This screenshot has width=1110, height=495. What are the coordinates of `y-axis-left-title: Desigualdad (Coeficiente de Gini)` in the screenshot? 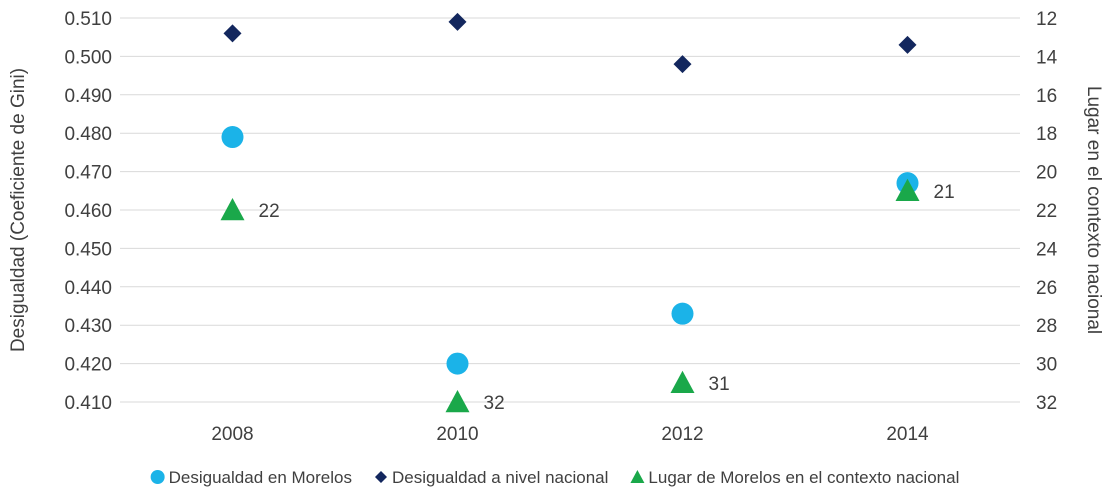 It's located at (18, 210).